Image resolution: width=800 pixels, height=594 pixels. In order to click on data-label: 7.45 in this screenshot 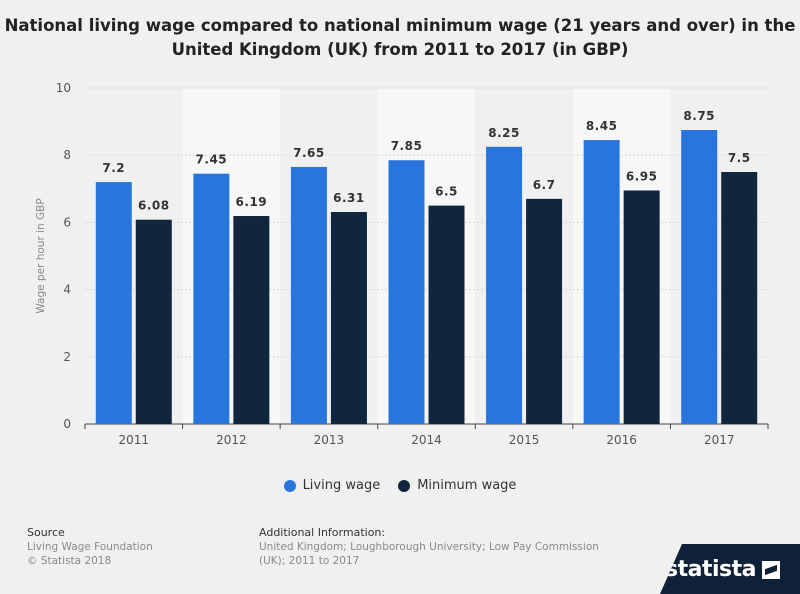, I will do `click(212, 160)`.